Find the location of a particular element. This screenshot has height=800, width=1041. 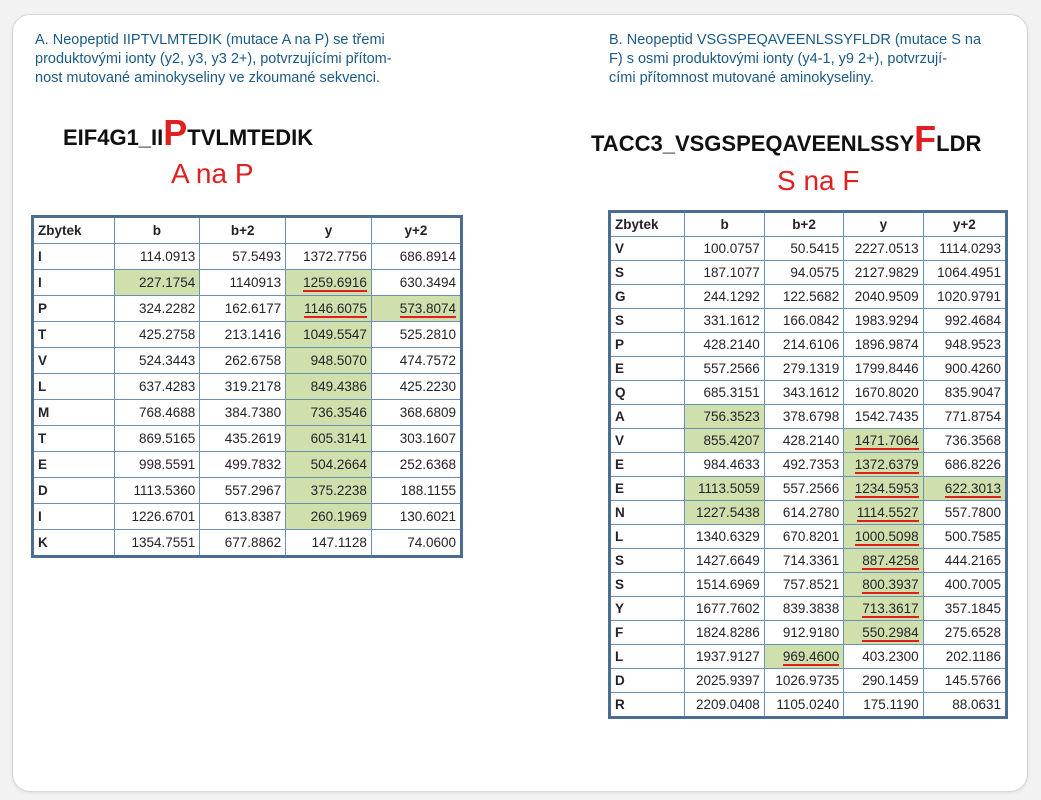

table-row: E 1113.5059 557.2566 1234.5953 622.3013 is located at coordinates (808, 488).